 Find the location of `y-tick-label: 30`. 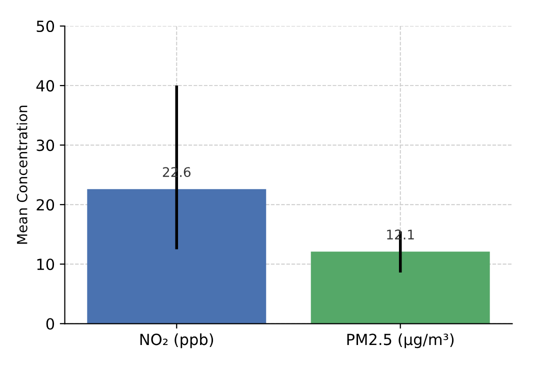

y-tick-label: 30 is located at coordinates (45, 146).